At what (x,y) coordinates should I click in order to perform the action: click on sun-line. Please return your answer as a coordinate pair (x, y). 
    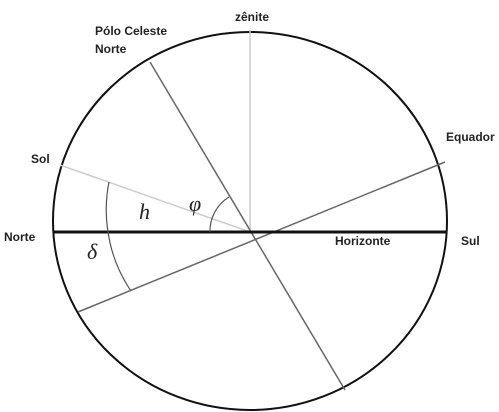
    Looking at the image, I should click on (155, 198).